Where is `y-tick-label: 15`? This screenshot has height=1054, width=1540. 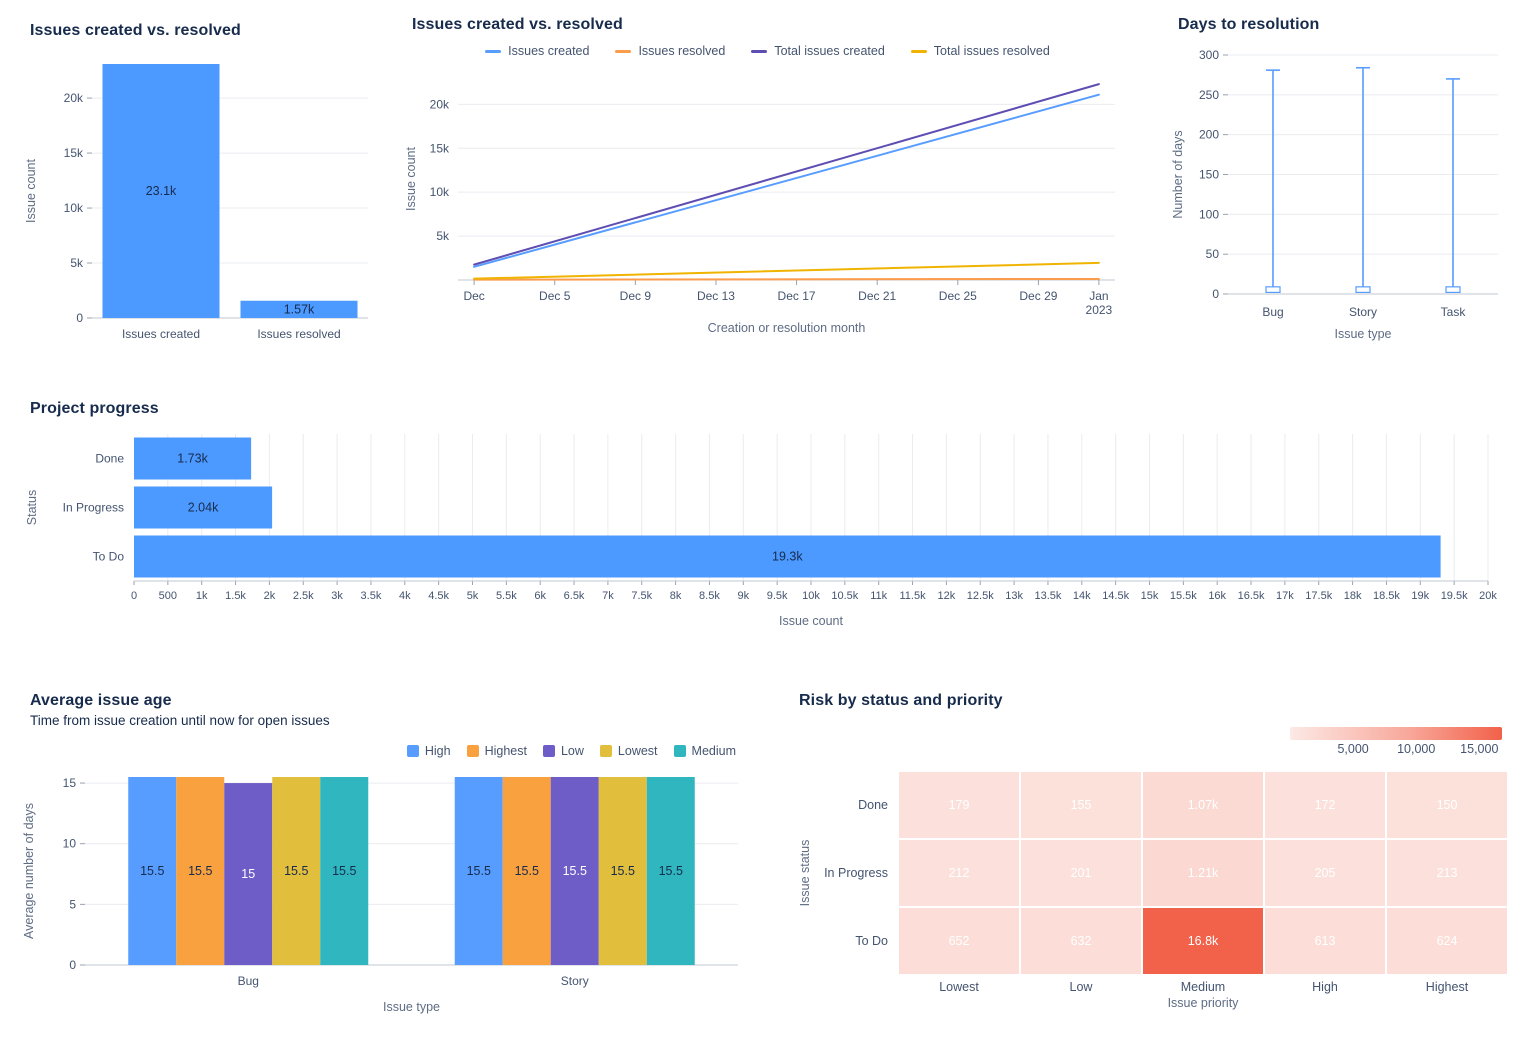
y-tick-label: 15 is located at coordinates (70, 783).